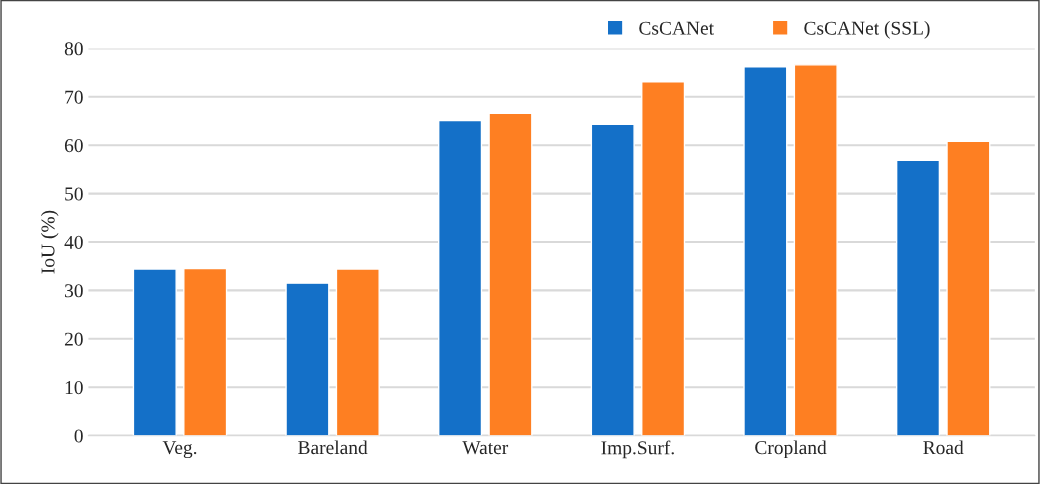 Image resolution: width=1040 pixels, height=484 pixels. I want to click on x-tick-label: Imp.Surf., so click(637, 449).